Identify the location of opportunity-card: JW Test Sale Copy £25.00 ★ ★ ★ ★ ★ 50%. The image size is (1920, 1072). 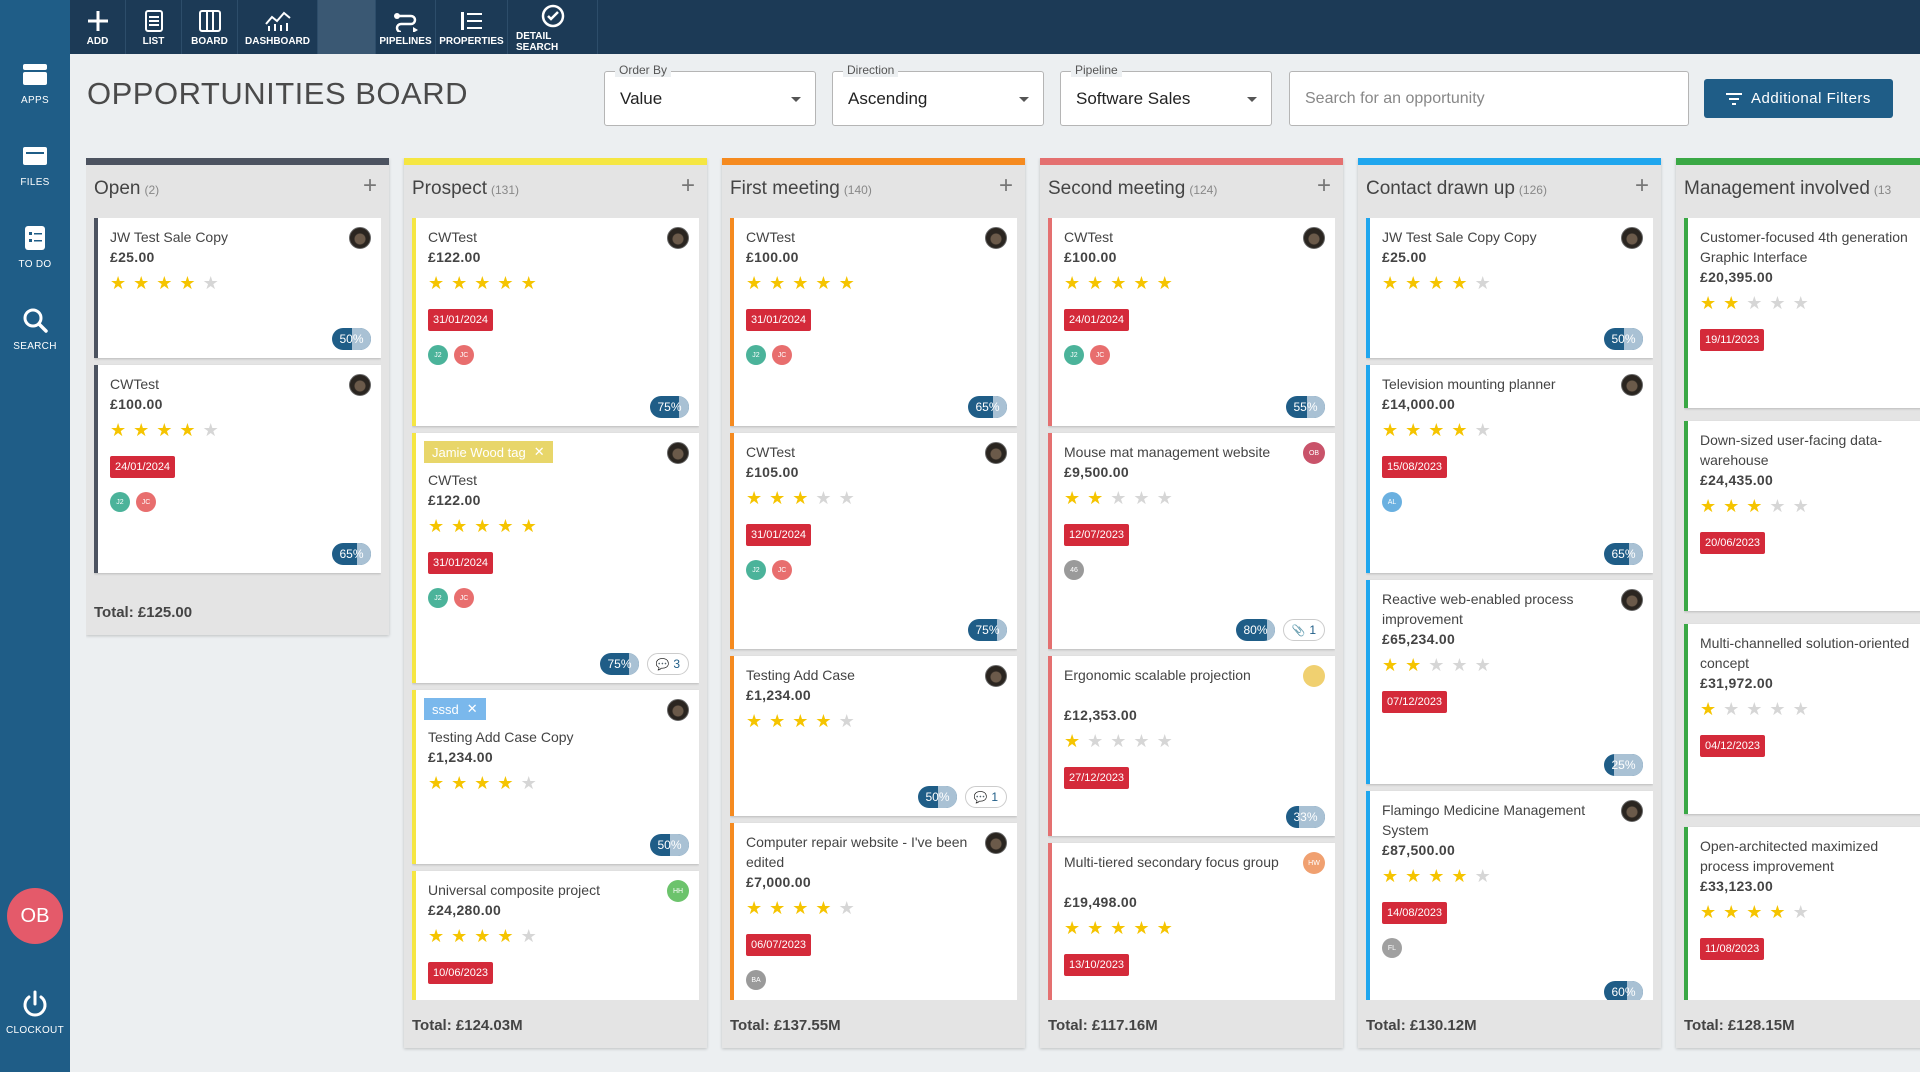
(237, 288).